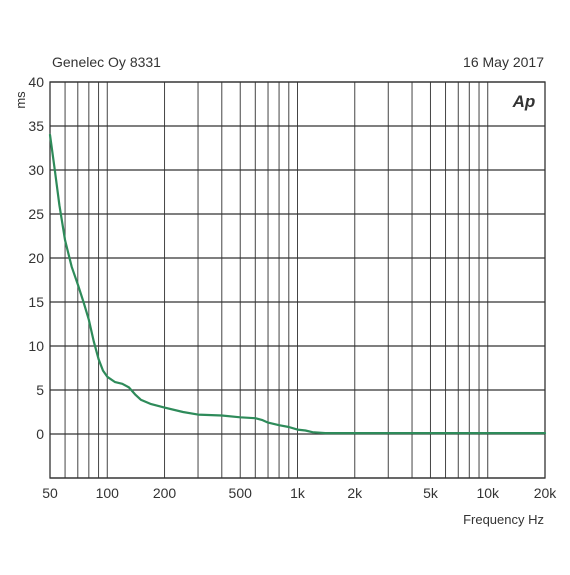 The image size is (570, 575). I want to click on x-tick-label: 1k, so click(298, 493).